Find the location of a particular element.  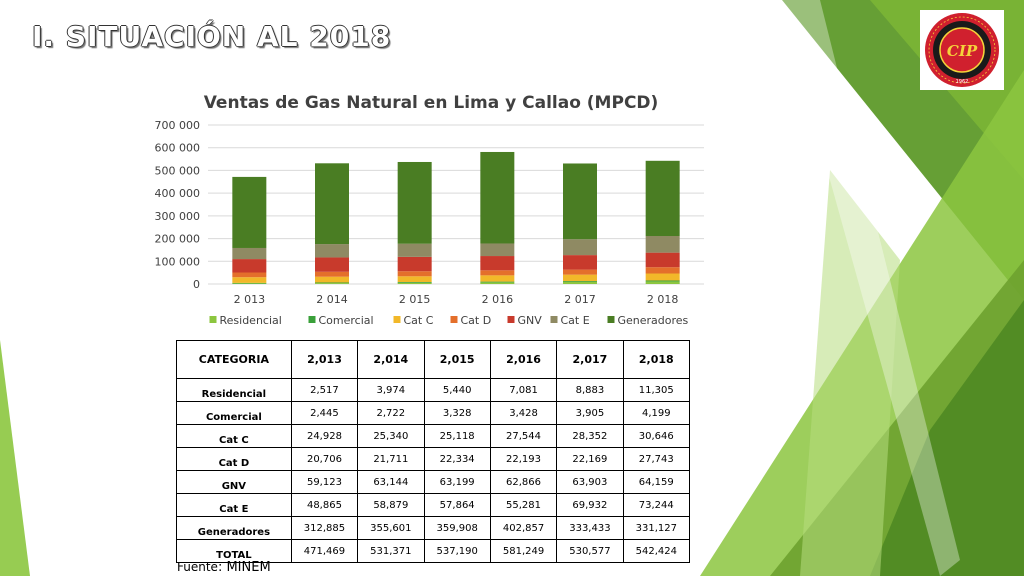

value-cell: 25,118 is located at coordinates (457, 436).